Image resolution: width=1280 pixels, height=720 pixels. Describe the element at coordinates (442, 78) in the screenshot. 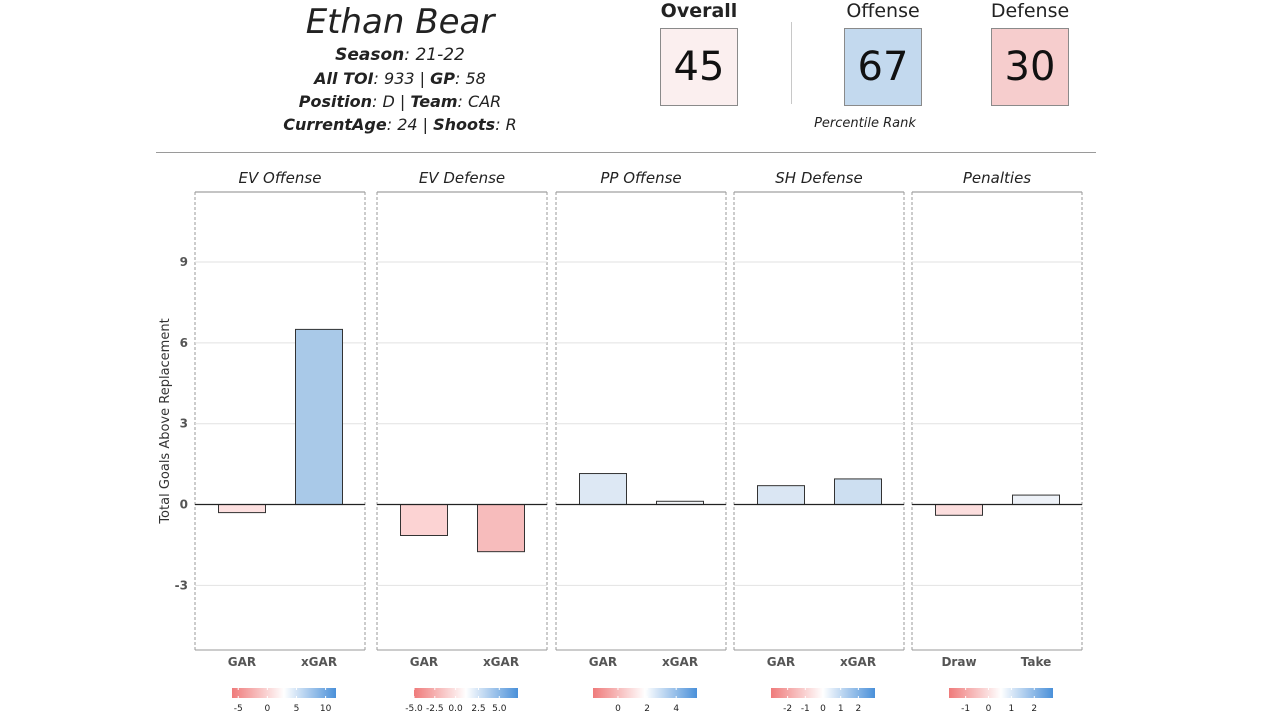

I see `gp-label: GP` at that location.